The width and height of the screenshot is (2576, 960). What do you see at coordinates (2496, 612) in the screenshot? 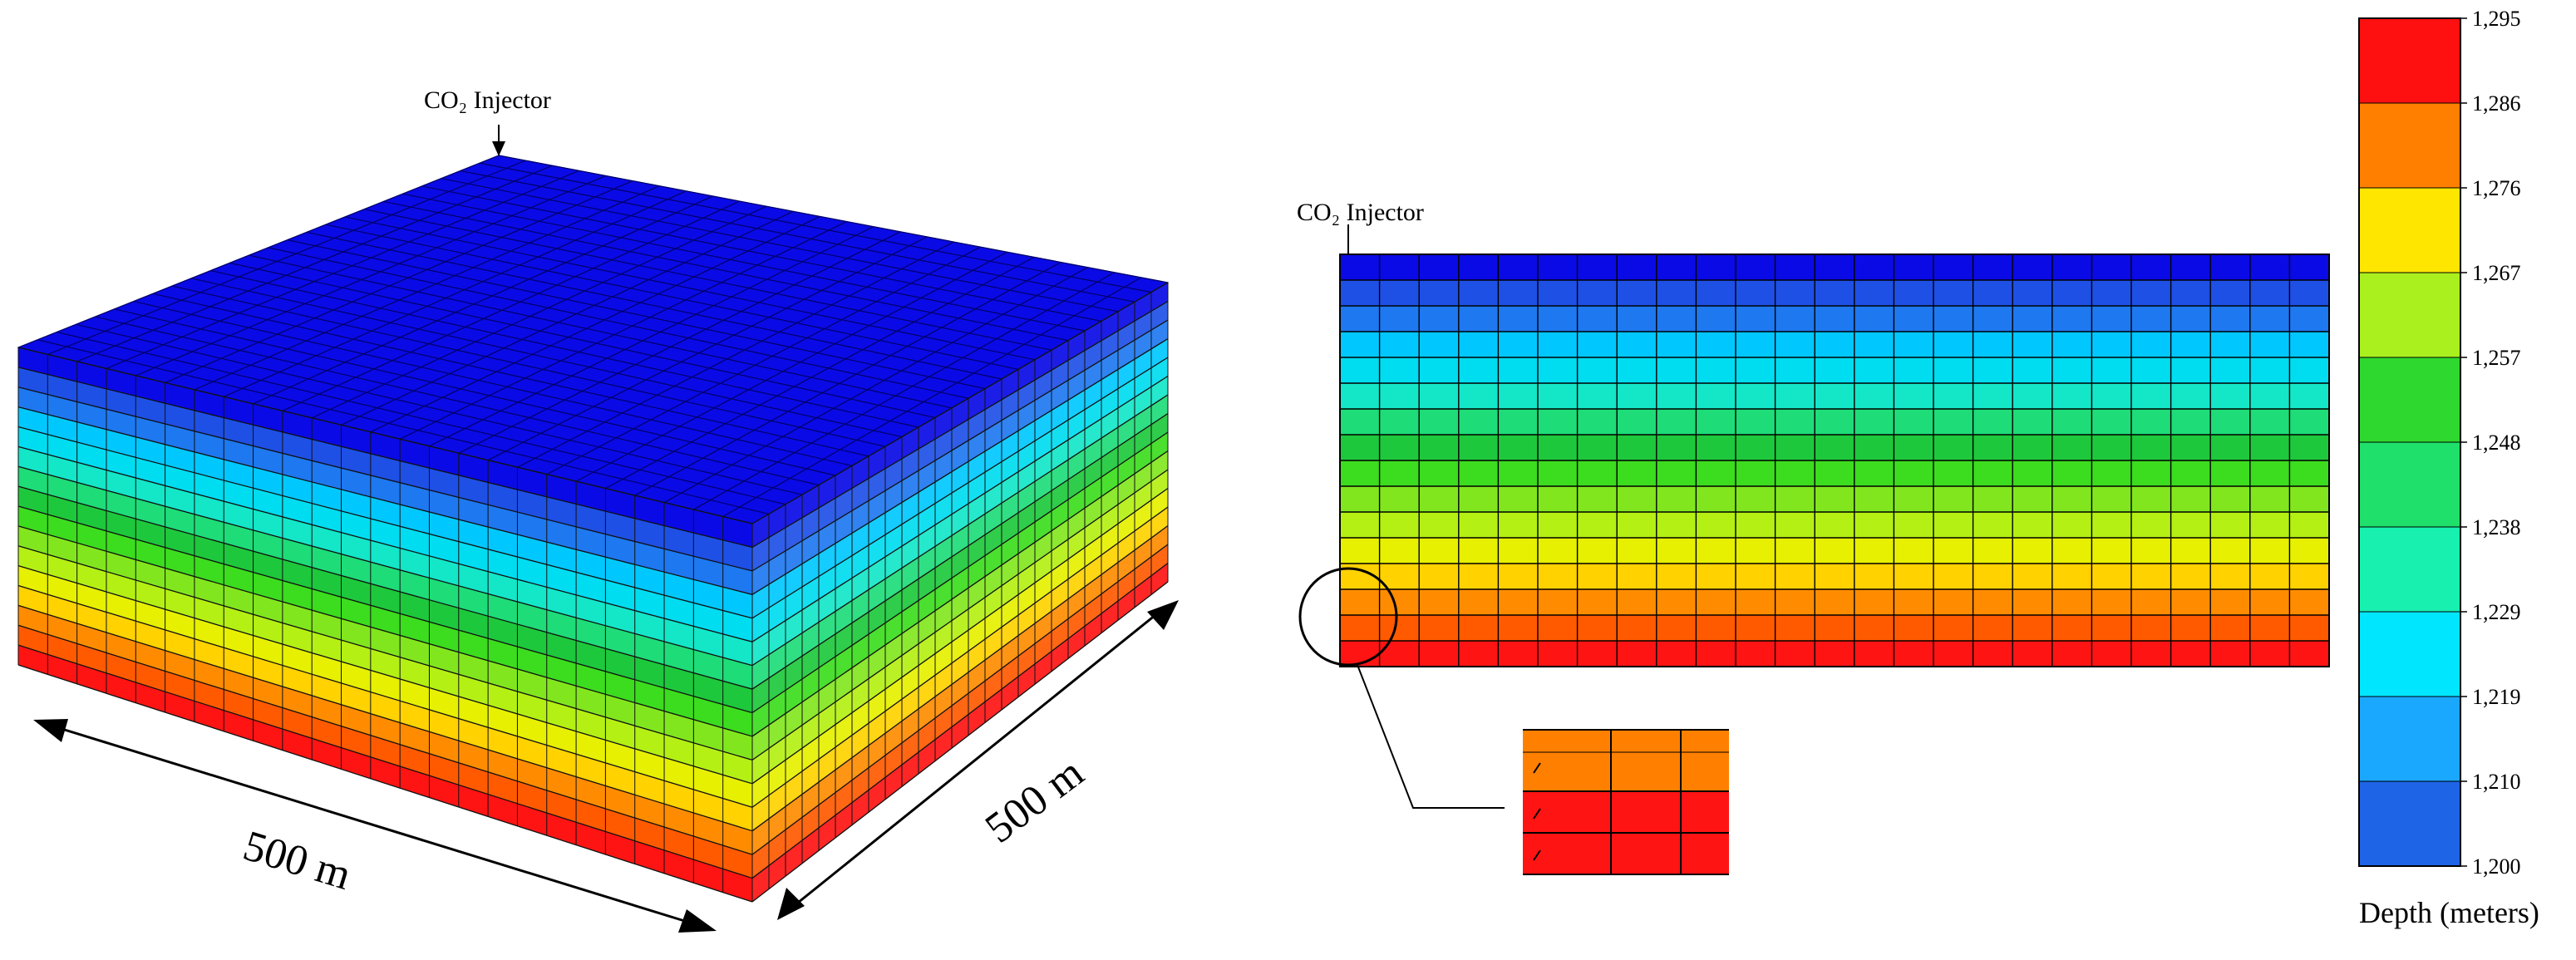
I see `colorbar-tick-label: 1,229` at bounding box center [2496, 612].